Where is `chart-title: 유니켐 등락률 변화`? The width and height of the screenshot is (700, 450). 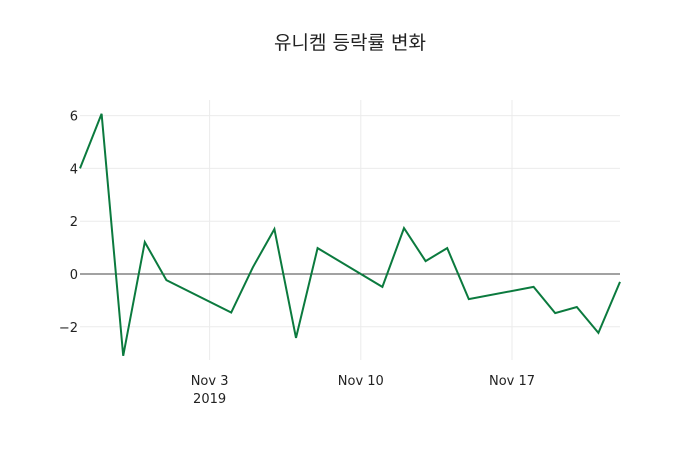 chart-title: 유니켐 등락률 변화 is located at coordinates (350, 43).